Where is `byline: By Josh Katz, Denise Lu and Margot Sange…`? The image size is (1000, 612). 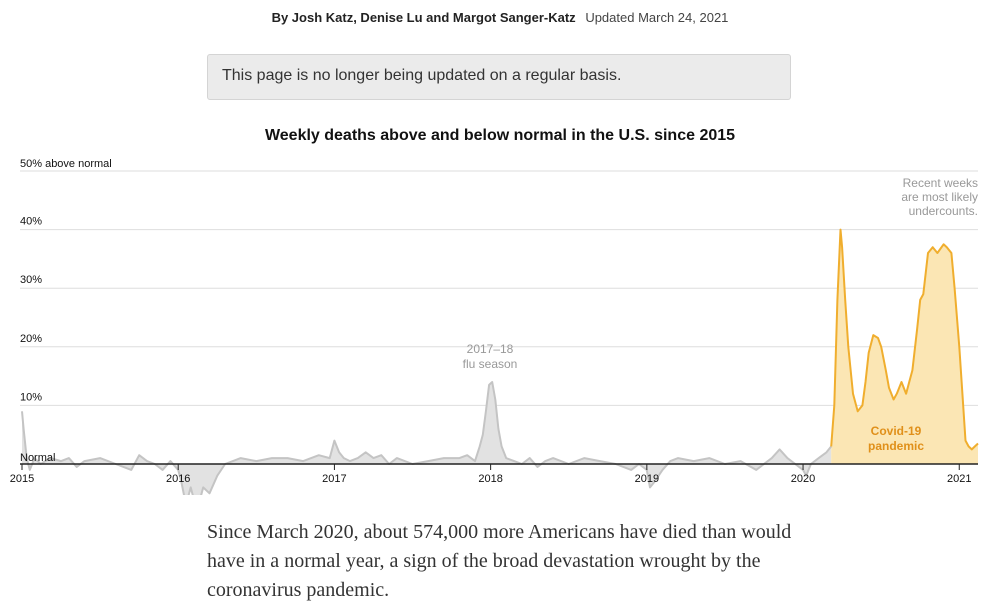
byline: By Josh Katz, Denise Lu and Margot Sange… is located at coordinates (500, 17).